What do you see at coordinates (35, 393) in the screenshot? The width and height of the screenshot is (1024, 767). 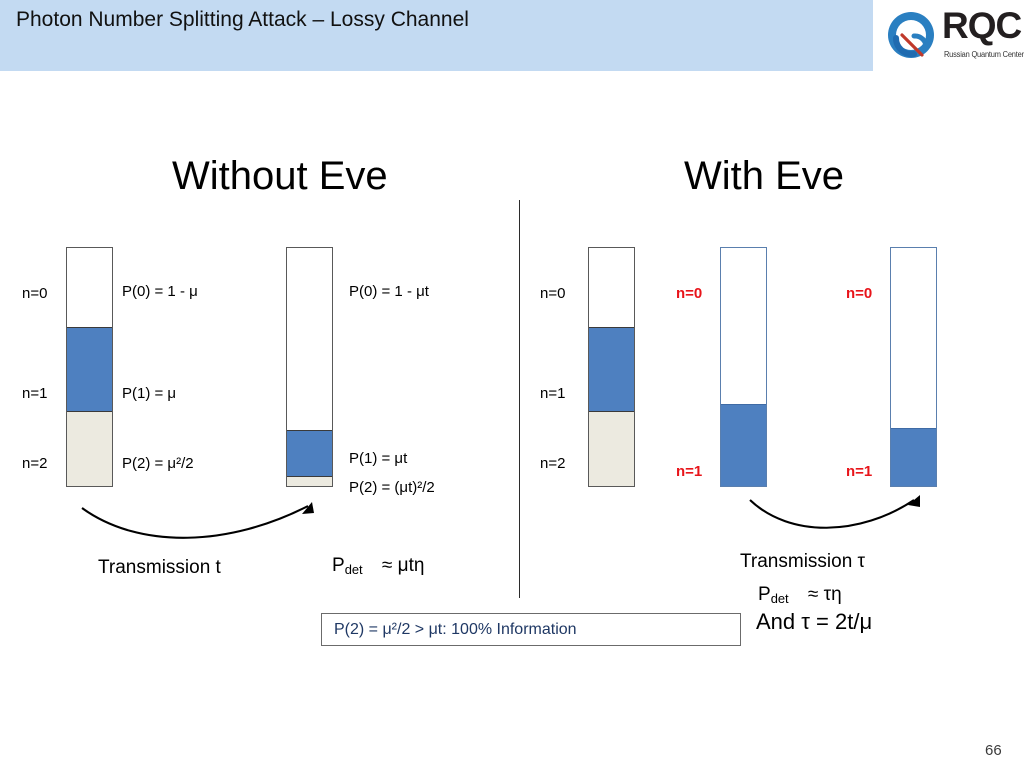 I see `bar1-label-n1: n=1` at bounding box center [35, 393].